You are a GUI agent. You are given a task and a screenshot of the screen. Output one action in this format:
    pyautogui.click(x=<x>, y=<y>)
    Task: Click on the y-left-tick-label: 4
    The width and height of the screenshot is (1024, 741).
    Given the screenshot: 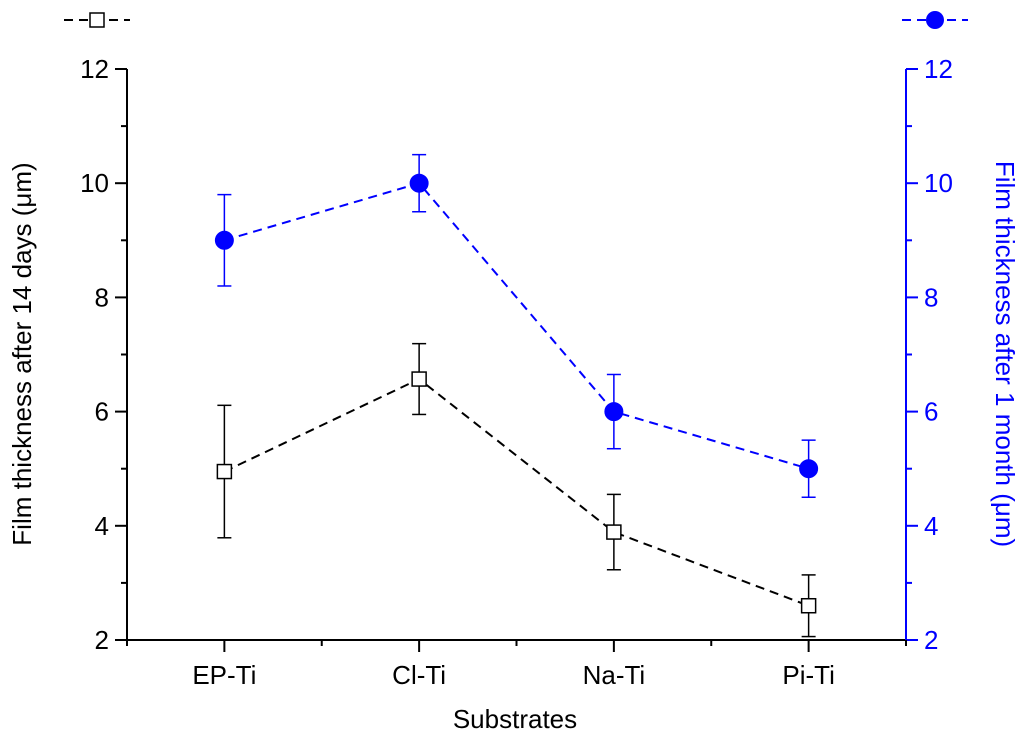 What is the action you would take?
    pyautogui.click(x=102, y=526)
    